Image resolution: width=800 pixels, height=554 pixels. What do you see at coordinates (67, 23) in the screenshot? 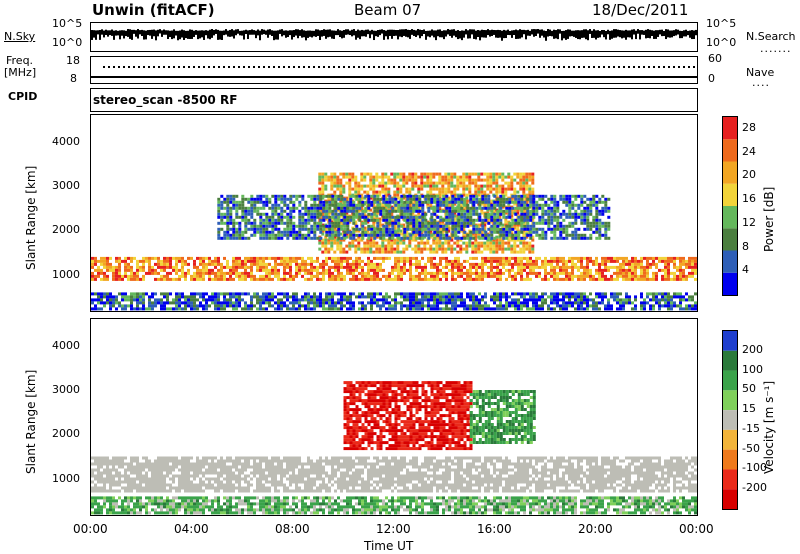
I see `noise-tick-high-left: 10^5` at bounding box center [67, 23].